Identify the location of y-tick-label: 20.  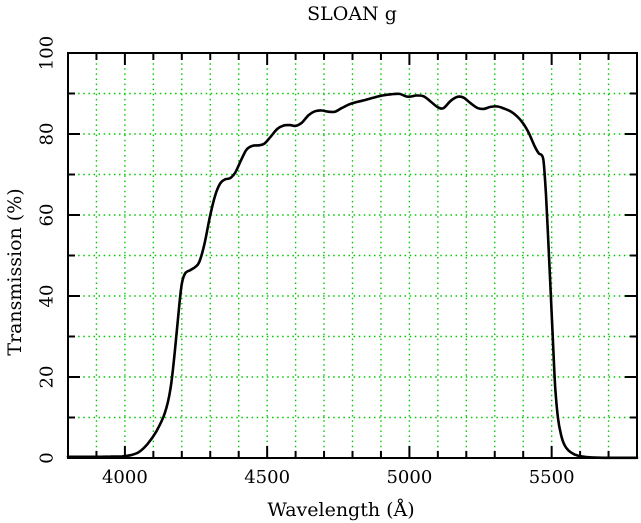
(47, 377).